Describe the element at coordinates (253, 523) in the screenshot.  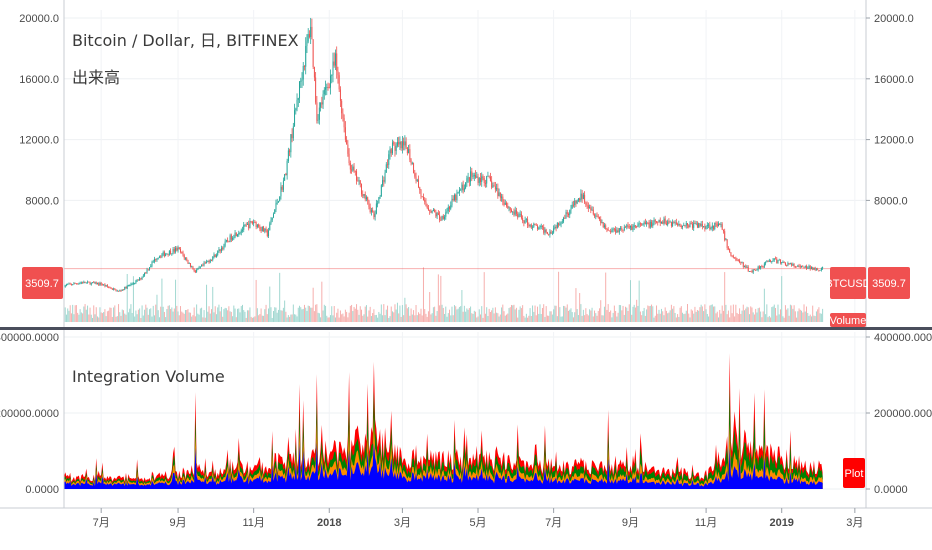
I see `x-tick-label: 11月` at that location.